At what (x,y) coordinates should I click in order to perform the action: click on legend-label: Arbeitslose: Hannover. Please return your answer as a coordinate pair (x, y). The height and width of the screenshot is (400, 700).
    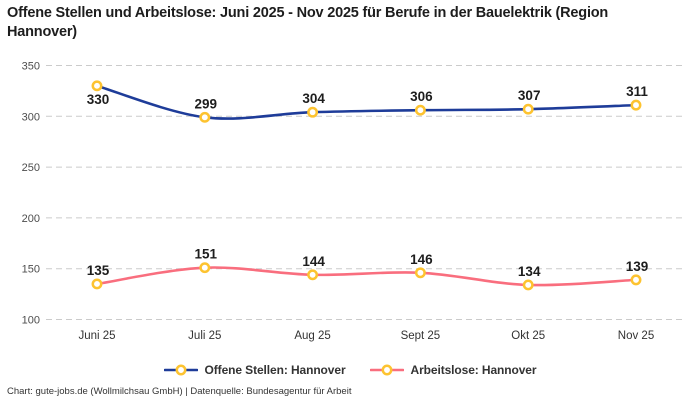
    Looking at the image, I should click on (473, 370).